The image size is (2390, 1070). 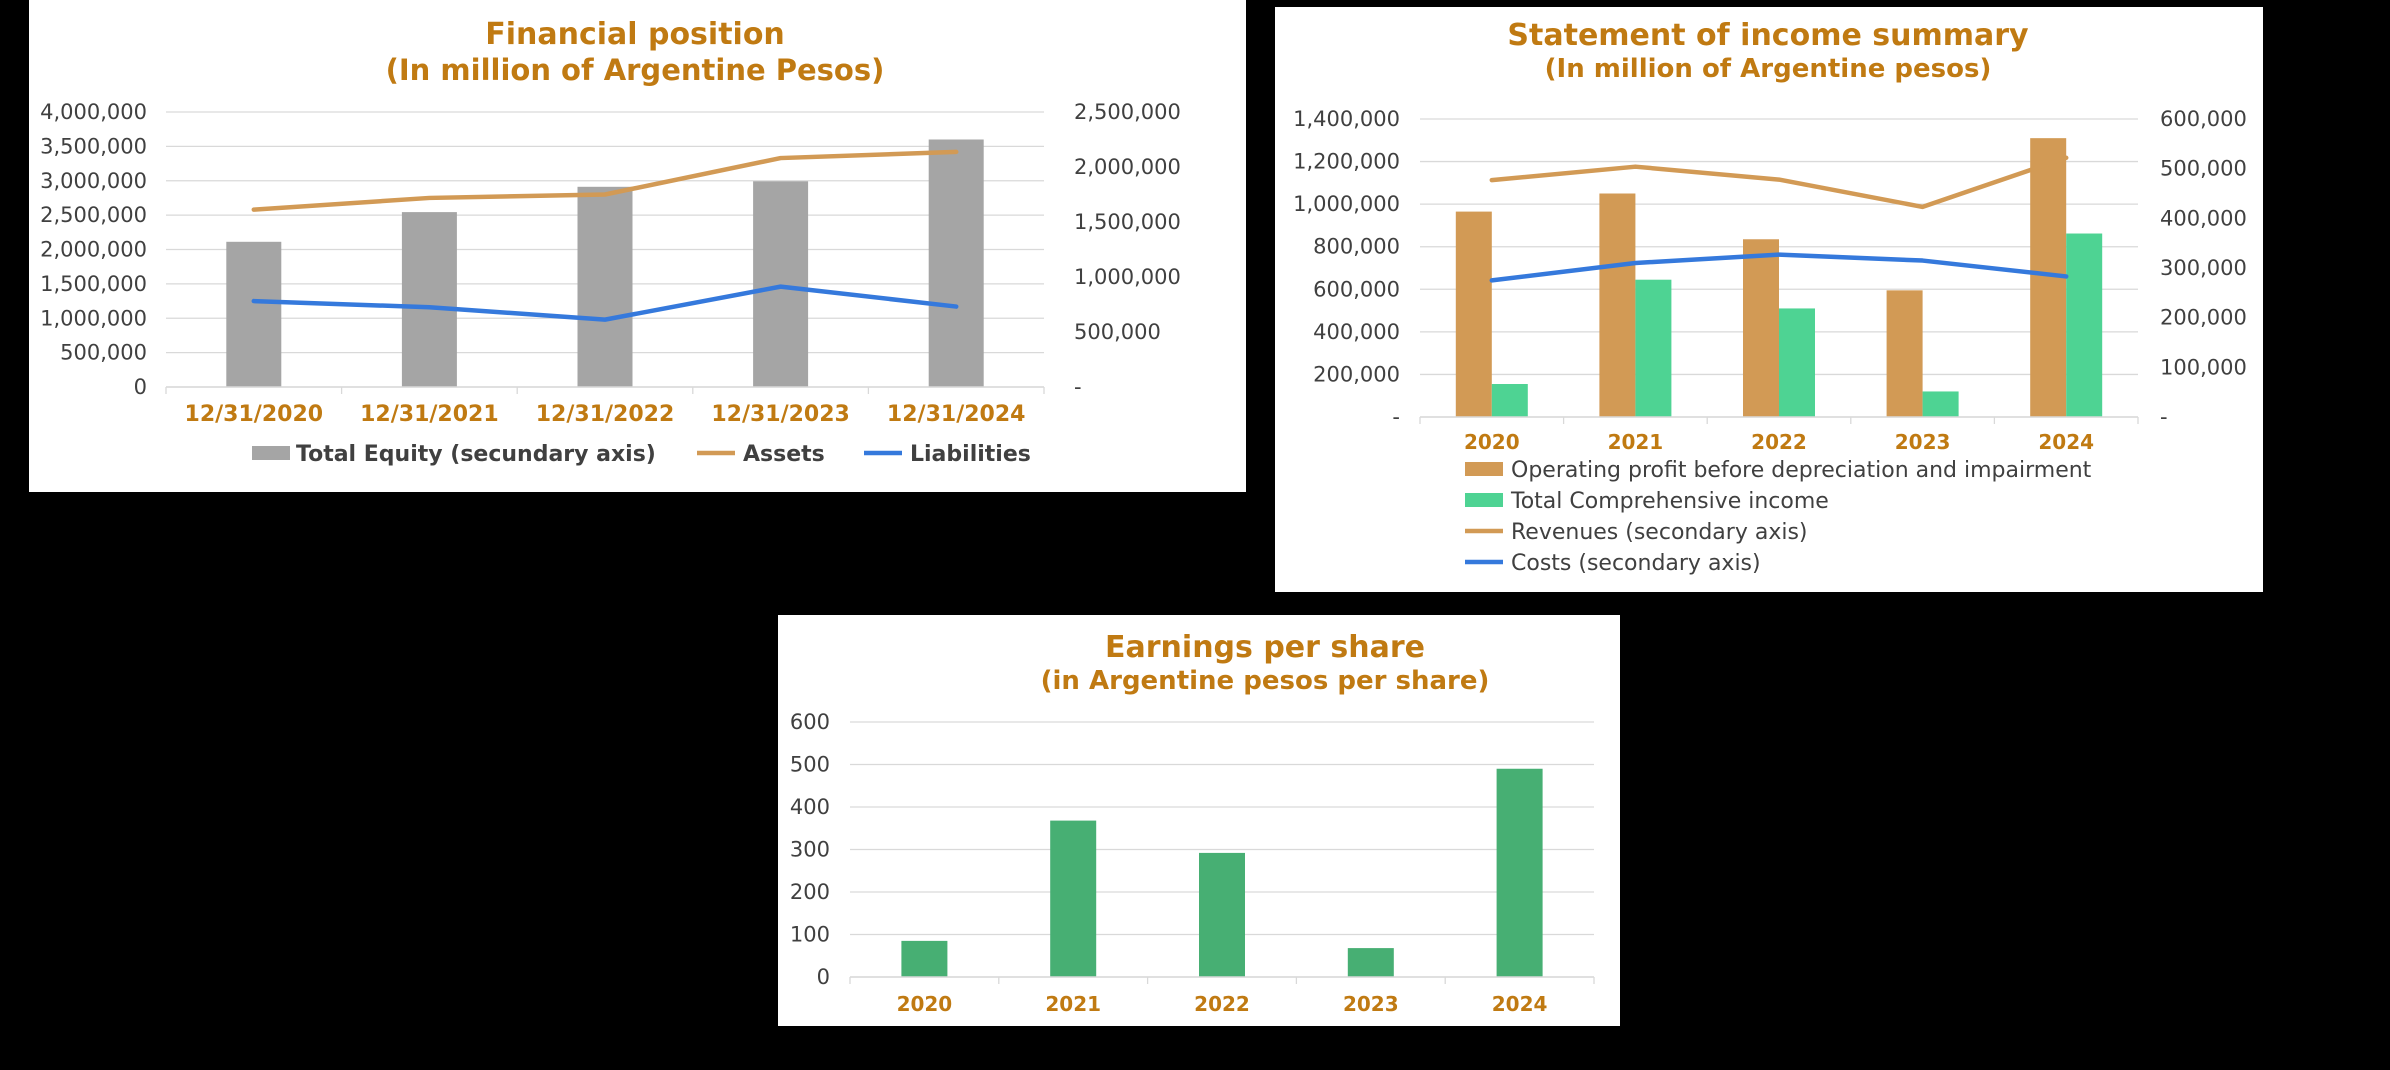 What do you see at coordinates (1659, 532) in the screenshot?
I see `legend-label-revenues-secondary-axis: Revenues (secondary axis)` at bounding box center [1659, 532].